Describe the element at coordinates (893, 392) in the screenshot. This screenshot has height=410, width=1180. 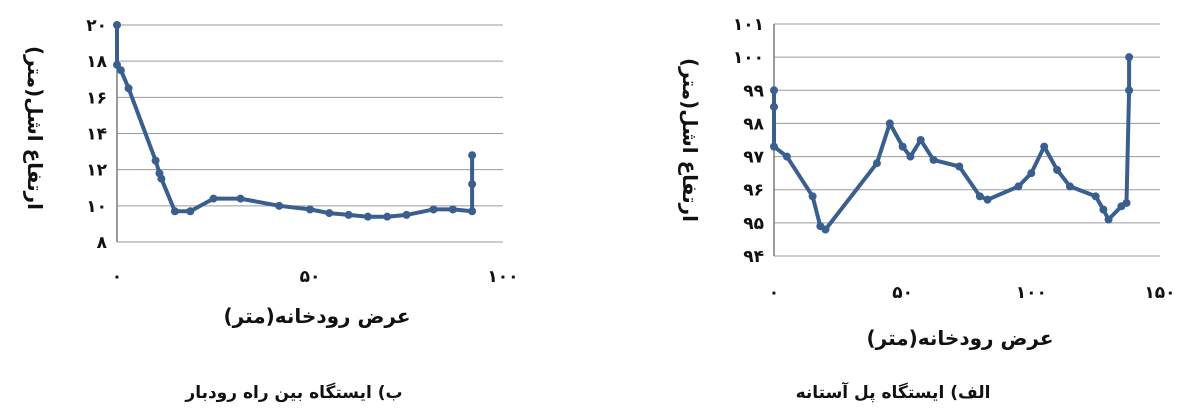
I see `chart-astaneh-caption: الف) ایستگاه پل آستانه` at that location.